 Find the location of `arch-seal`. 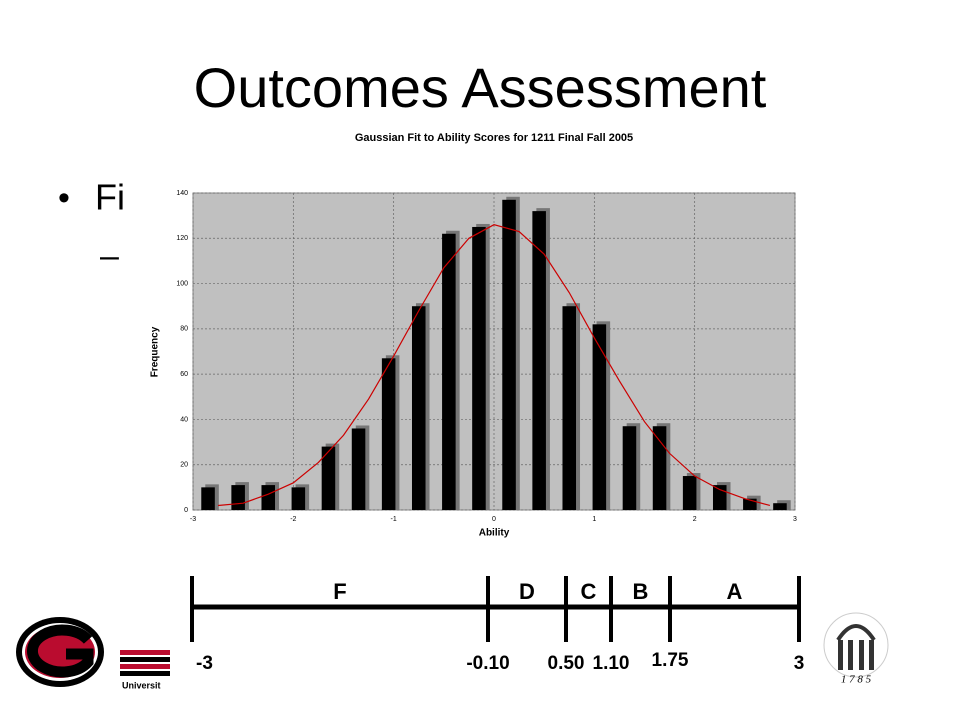

arch-seal is located at coordinates (856, 645).